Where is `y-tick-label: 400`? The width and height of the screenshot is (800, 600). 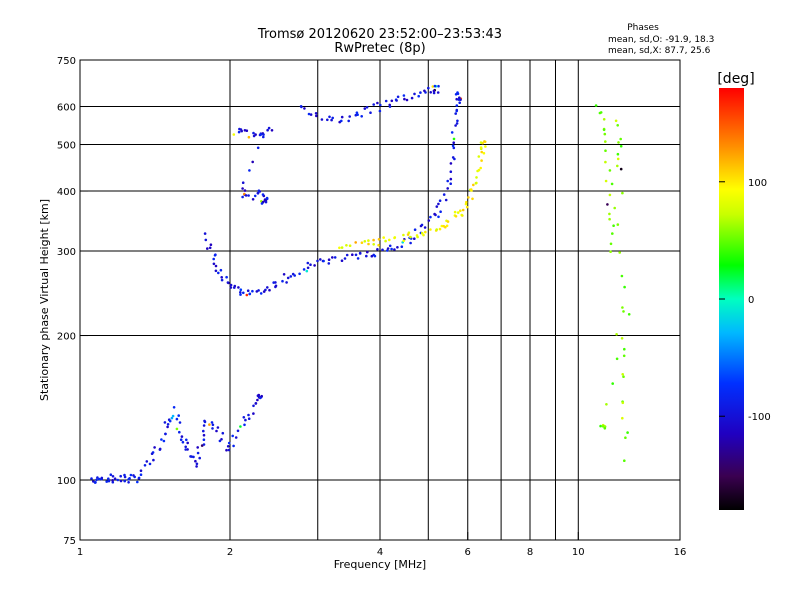
y-tick-label: 400 is located at coordinates (66, 192).